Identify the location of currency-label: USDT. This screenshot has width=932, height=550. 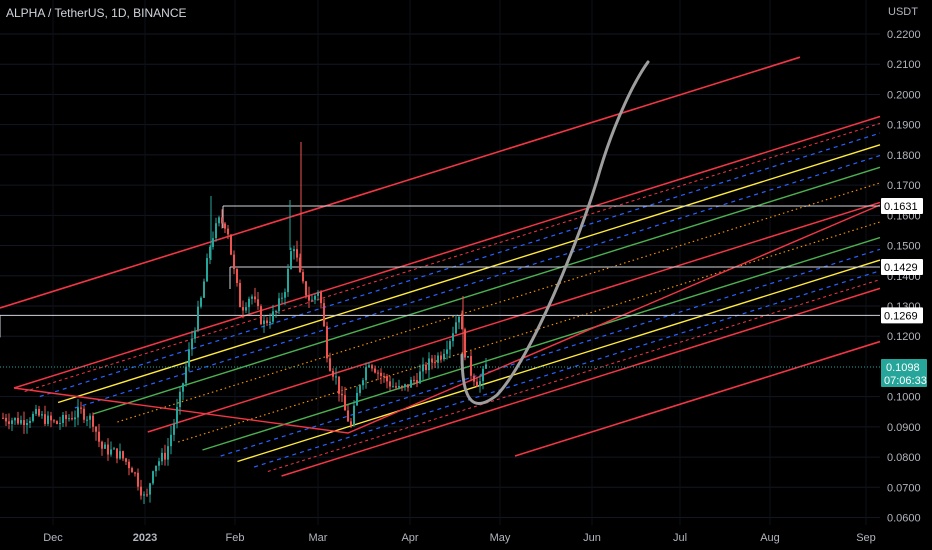
(903, 12).